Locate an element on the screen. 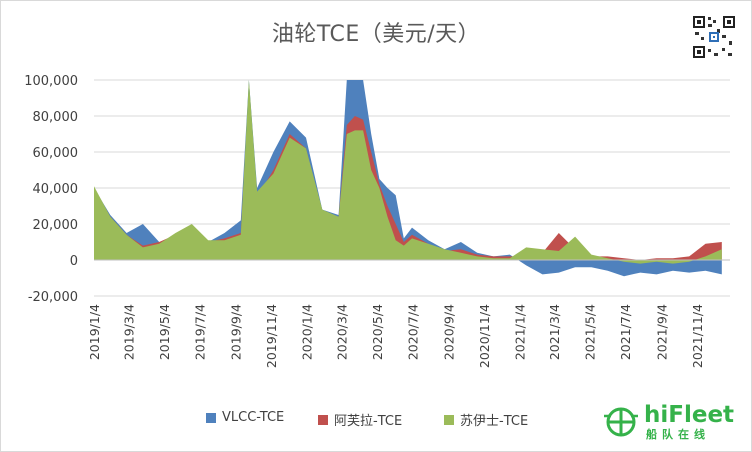 The height and width of the screenshot is (452, 752). y-tick-label: 20,000 is located at coordinates (56, 225).